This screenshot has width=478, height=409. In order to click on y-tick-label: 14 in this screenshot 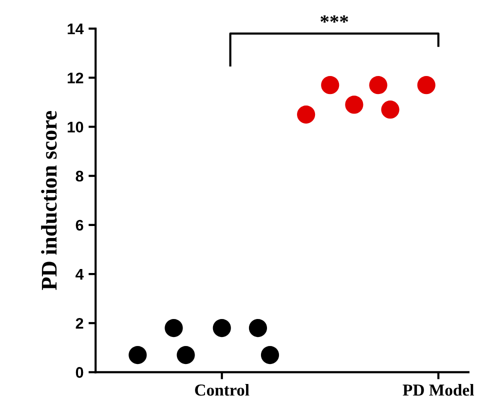, I will do `click(76, 29)`.